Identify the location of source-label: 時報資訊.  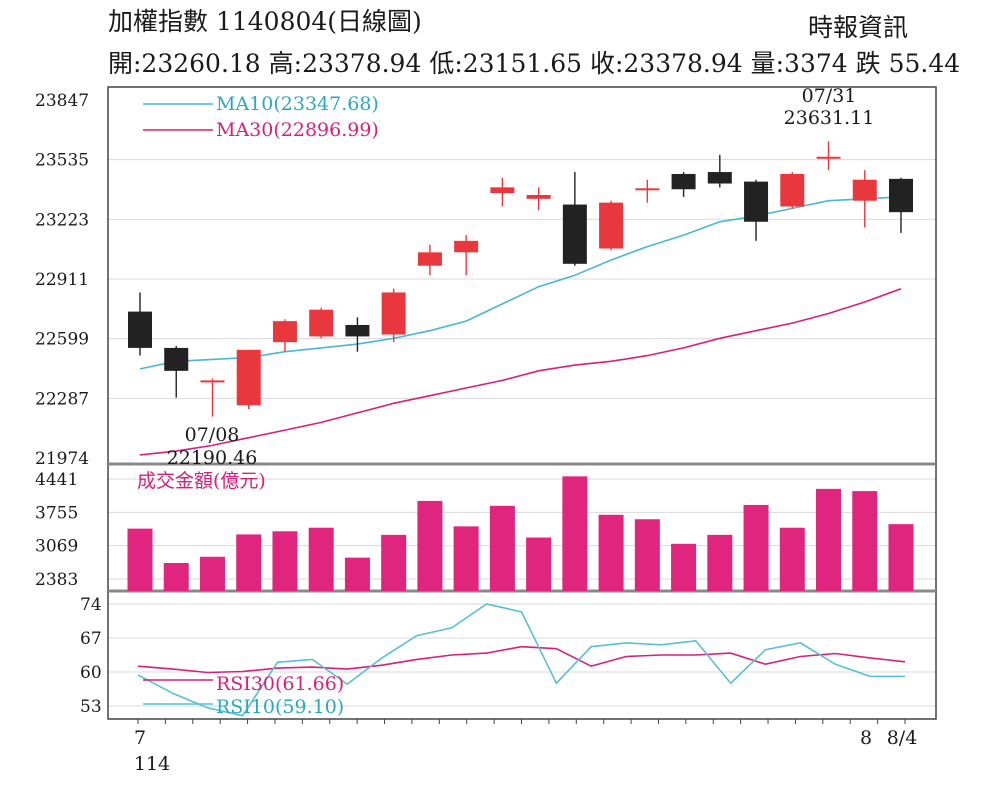
(858, 27).